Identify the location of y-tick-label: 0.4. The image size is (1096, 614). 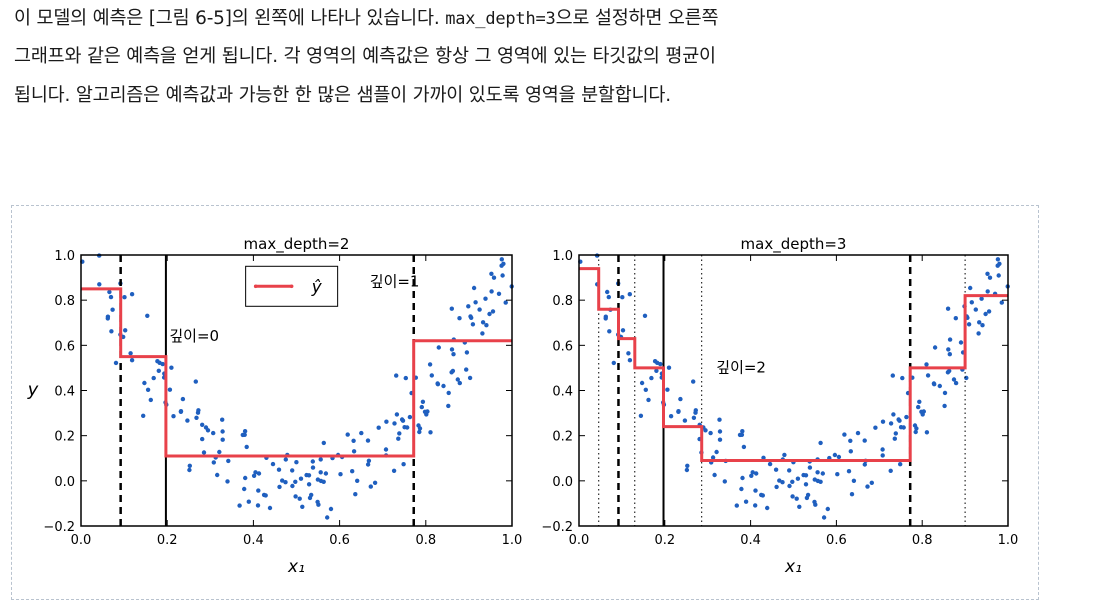
(64, 392).